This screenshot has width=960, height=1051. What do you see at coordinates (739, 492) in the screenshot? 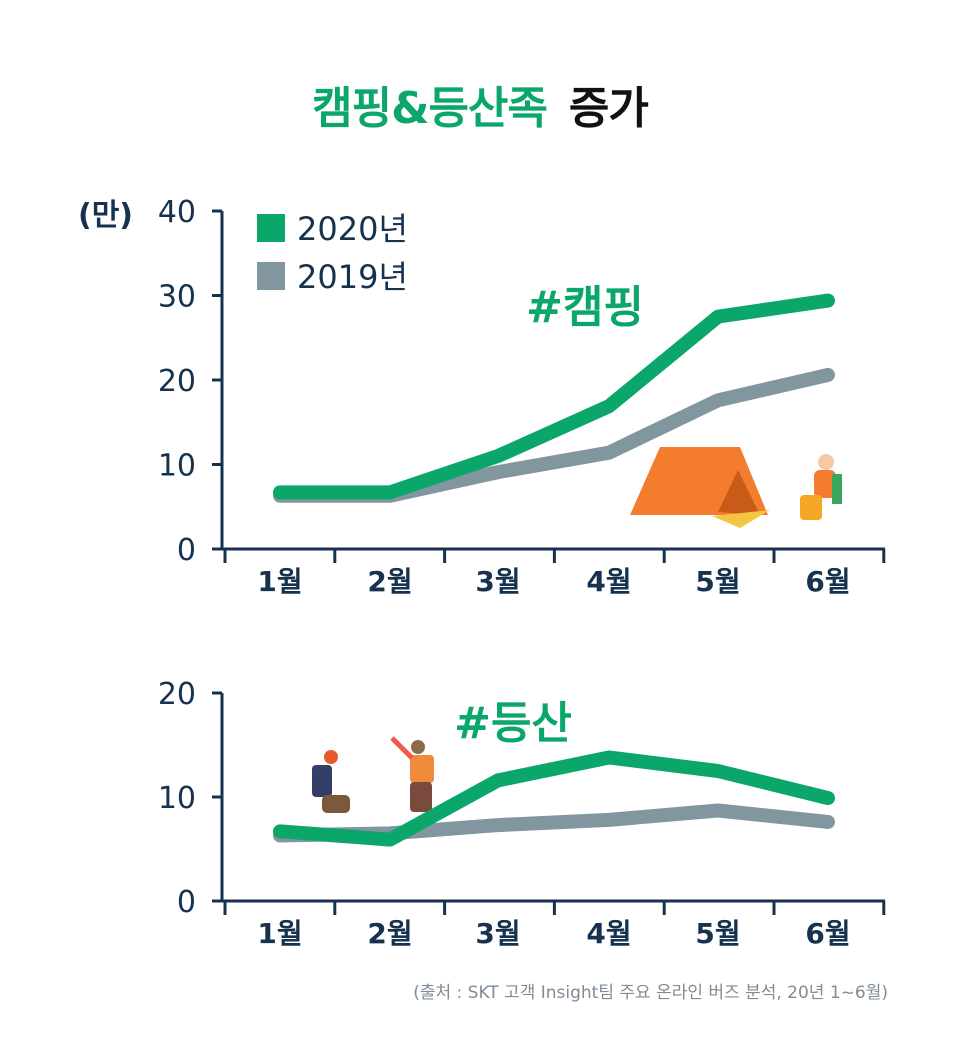
I see `tent-door` at bounding box center [739, 492].